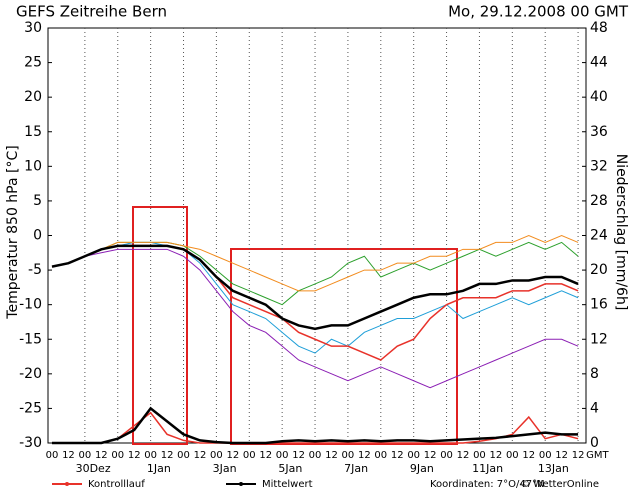 This screenshot has height=490, width=634. What do you see at coordinates (116, 484) in the screenshot?
I see `legend-label: Kontrolllauf` at bounding box center [116, 484].